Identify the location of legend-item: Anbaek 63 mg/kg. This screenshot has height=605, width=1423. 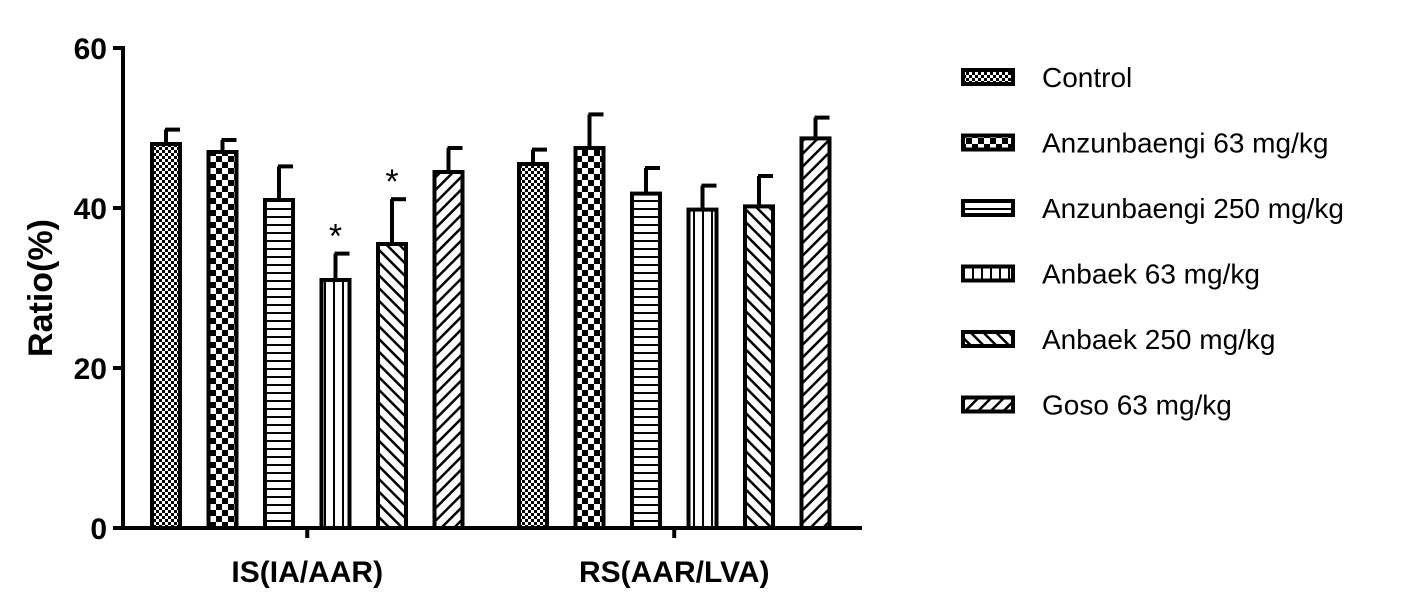
(1110, 274).